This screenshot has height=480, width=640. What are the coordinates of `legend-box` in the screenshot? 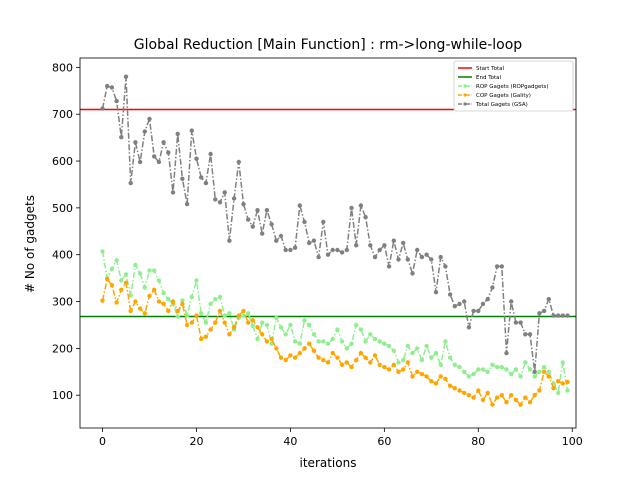 It's located at (513, 86).